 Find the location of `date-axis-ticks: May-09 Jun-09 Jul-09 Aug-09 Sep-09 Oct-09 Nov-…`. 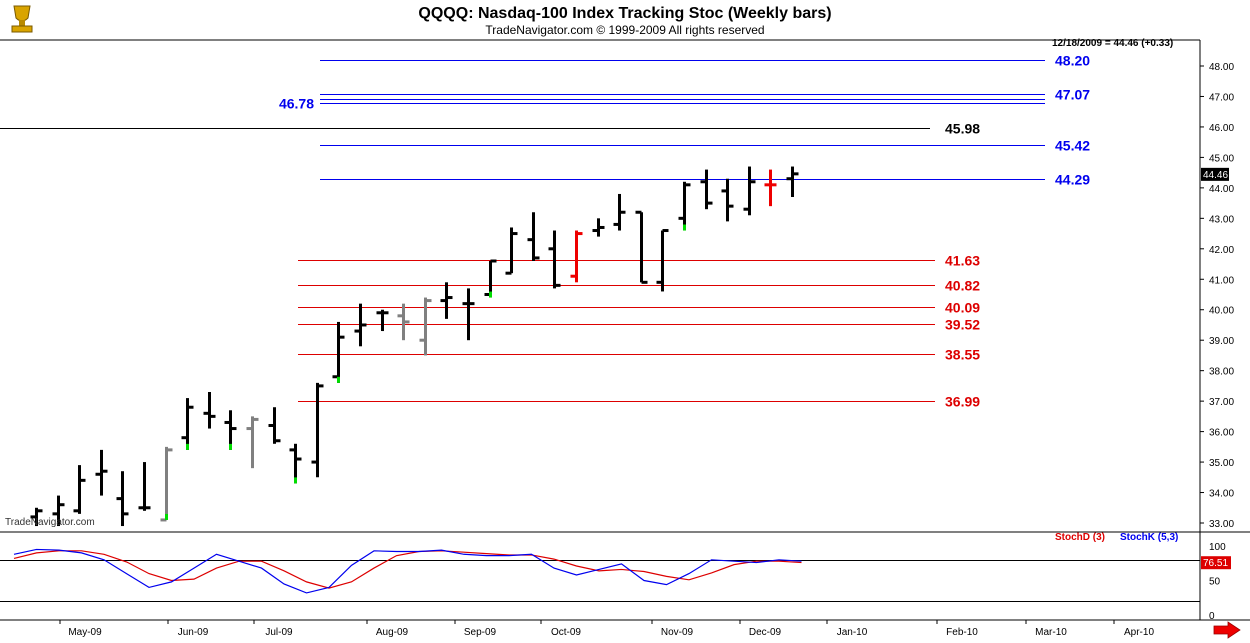

date-axis-ticks: May-09 Jun-09 Jul-09 Aug-09 Sep-09 Oct-09 Nov-… is located at coordinates (606, 629).